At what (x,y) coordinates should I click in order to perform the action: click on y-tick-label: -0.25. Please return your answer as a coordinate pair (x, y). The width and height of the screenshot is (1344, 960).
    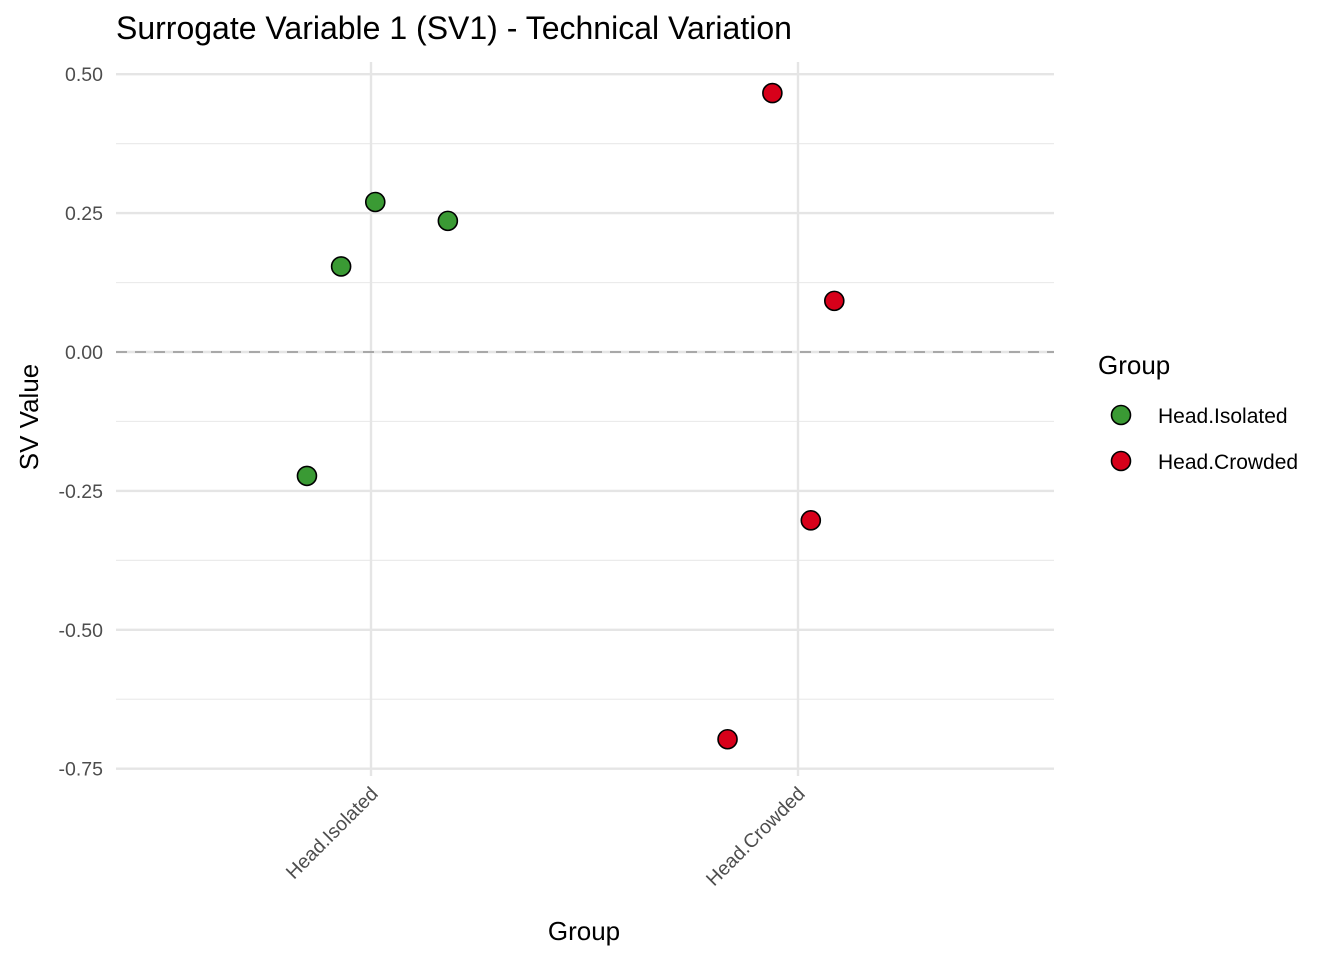
    Looking at the image, I should click on (81, 492).